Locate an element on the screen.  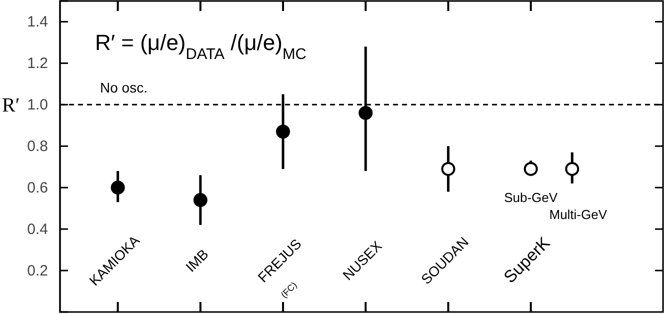
y-tick-label: 1.2 is located at coordinates (37, 63).